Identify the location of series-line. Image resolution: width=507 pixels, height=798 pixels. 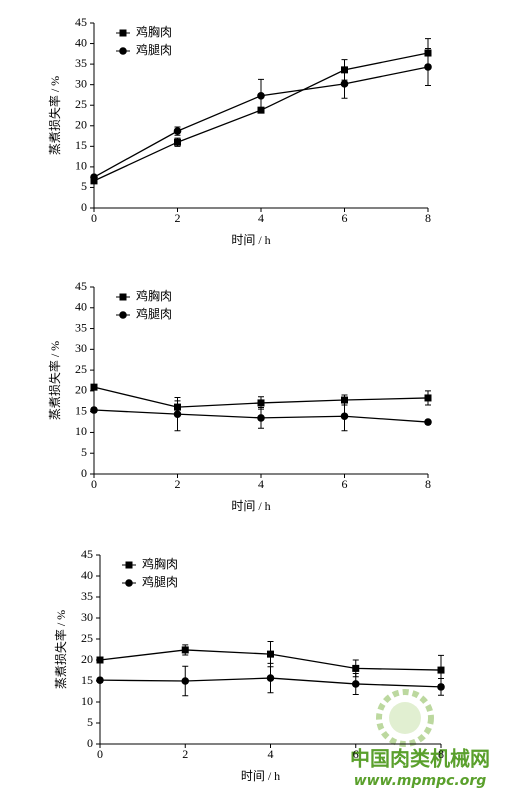
(261, 117).